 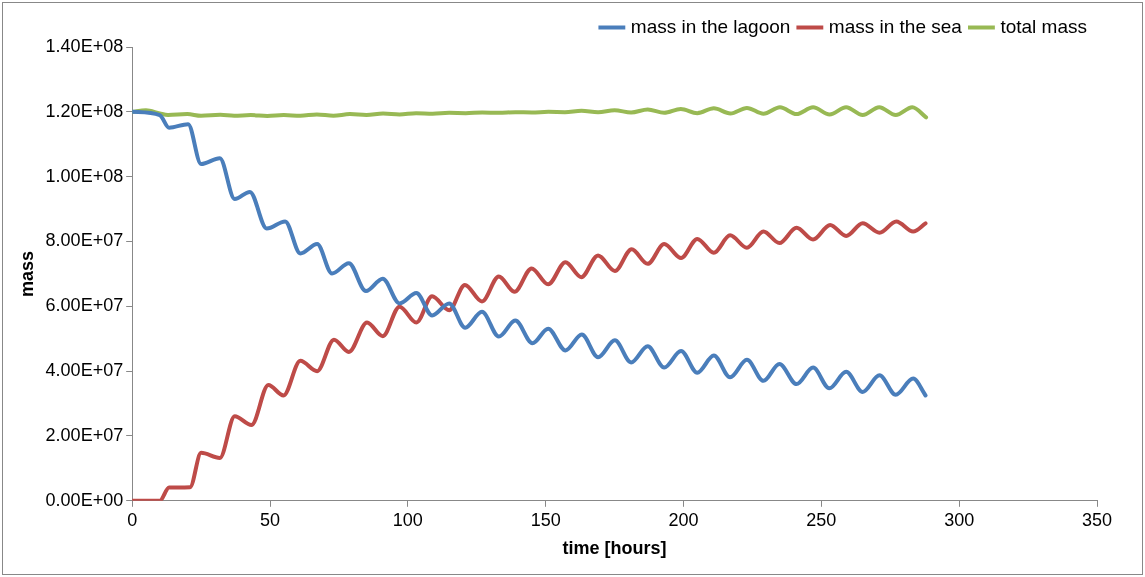 What do you see at coordinates (710, 26) in the screenshot?
I see `legend-label: mass in the lagoon` at bounding box center [710, 26].